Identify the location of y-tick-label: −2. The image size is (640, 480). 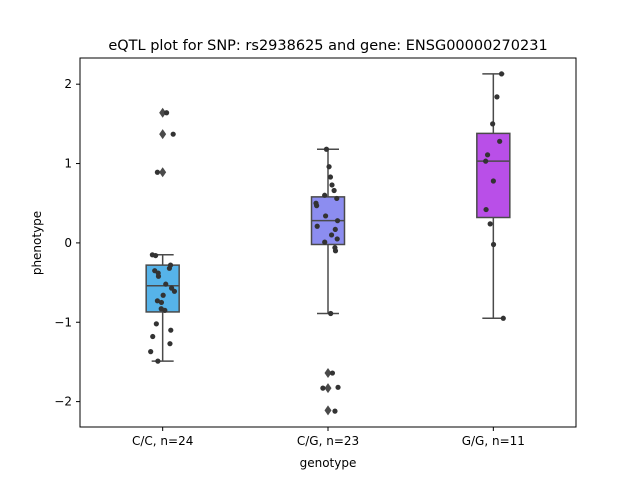
(63, 402).